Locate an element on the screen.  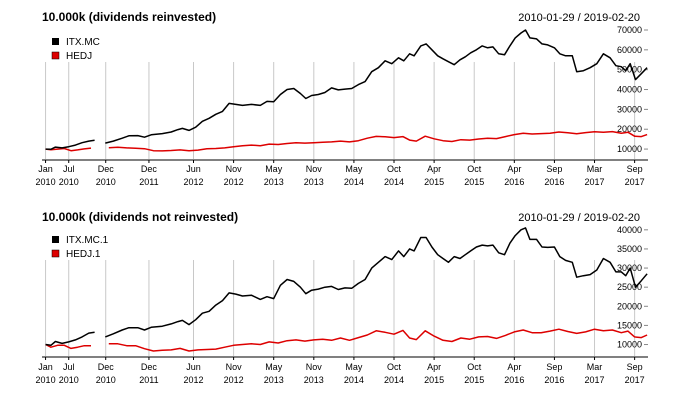
chart-title: 10.000k (dividends not reinvested) is located at coordinates (140, 217).